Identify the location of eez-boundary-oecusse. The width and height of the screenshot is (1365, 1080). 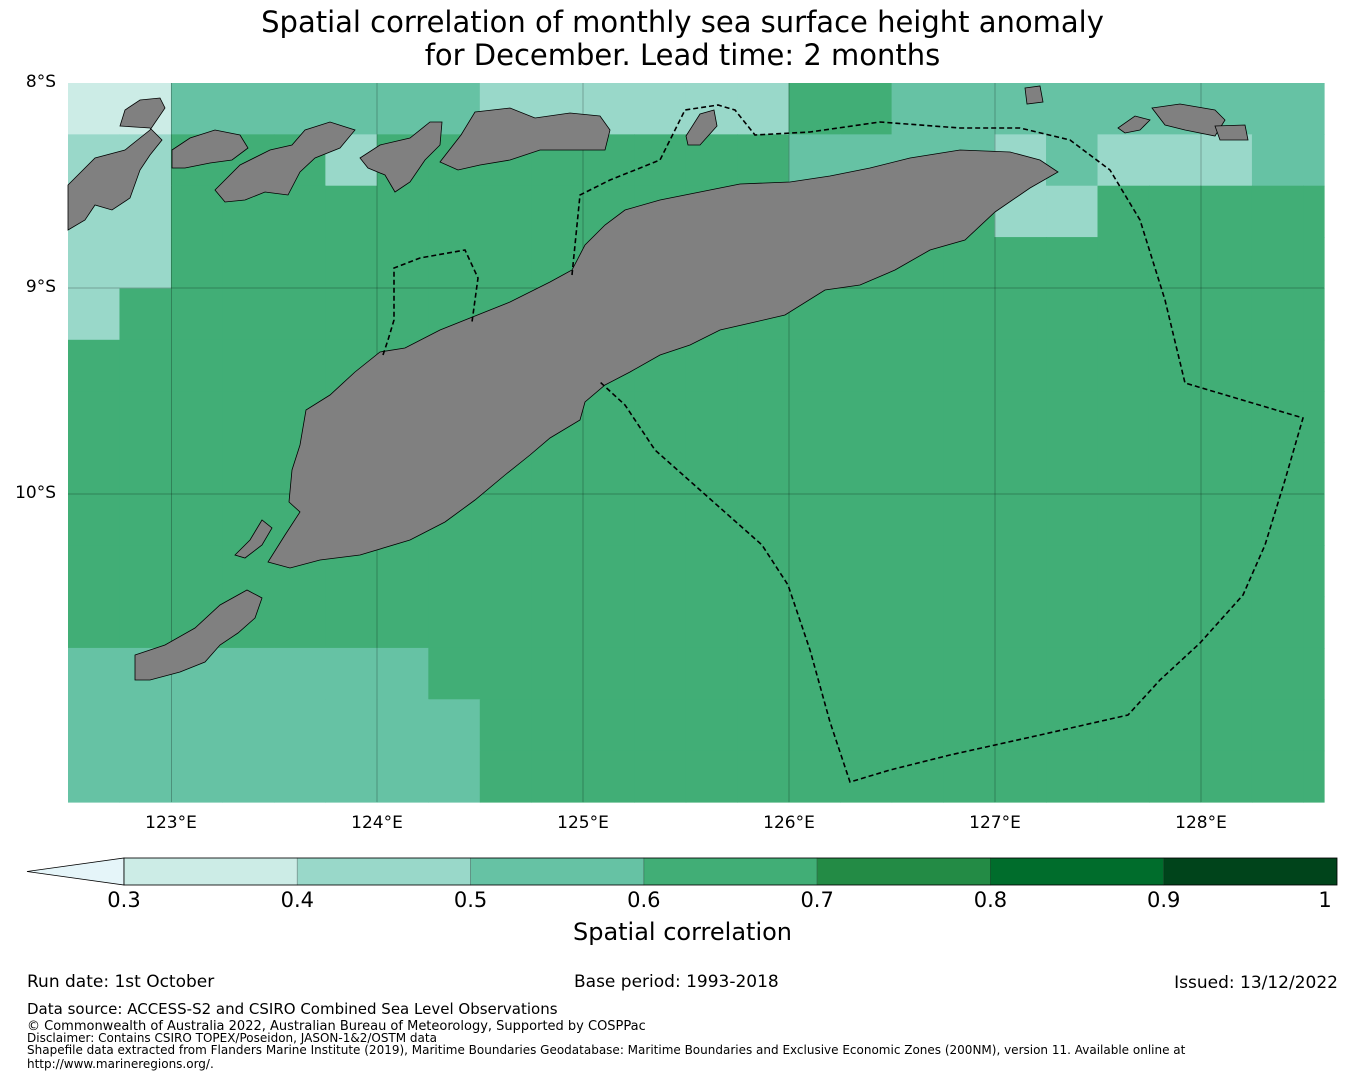
(430, 302).